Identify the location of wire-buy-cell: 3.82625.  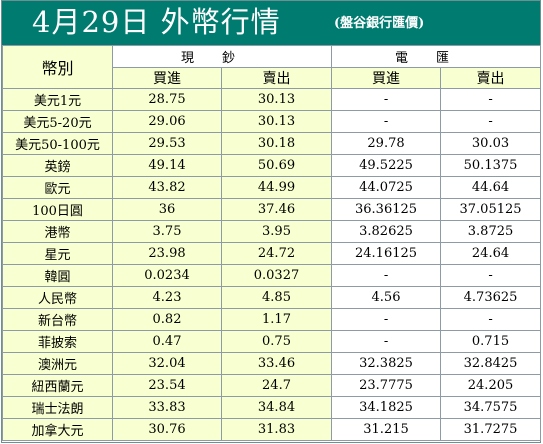
(386, 231).